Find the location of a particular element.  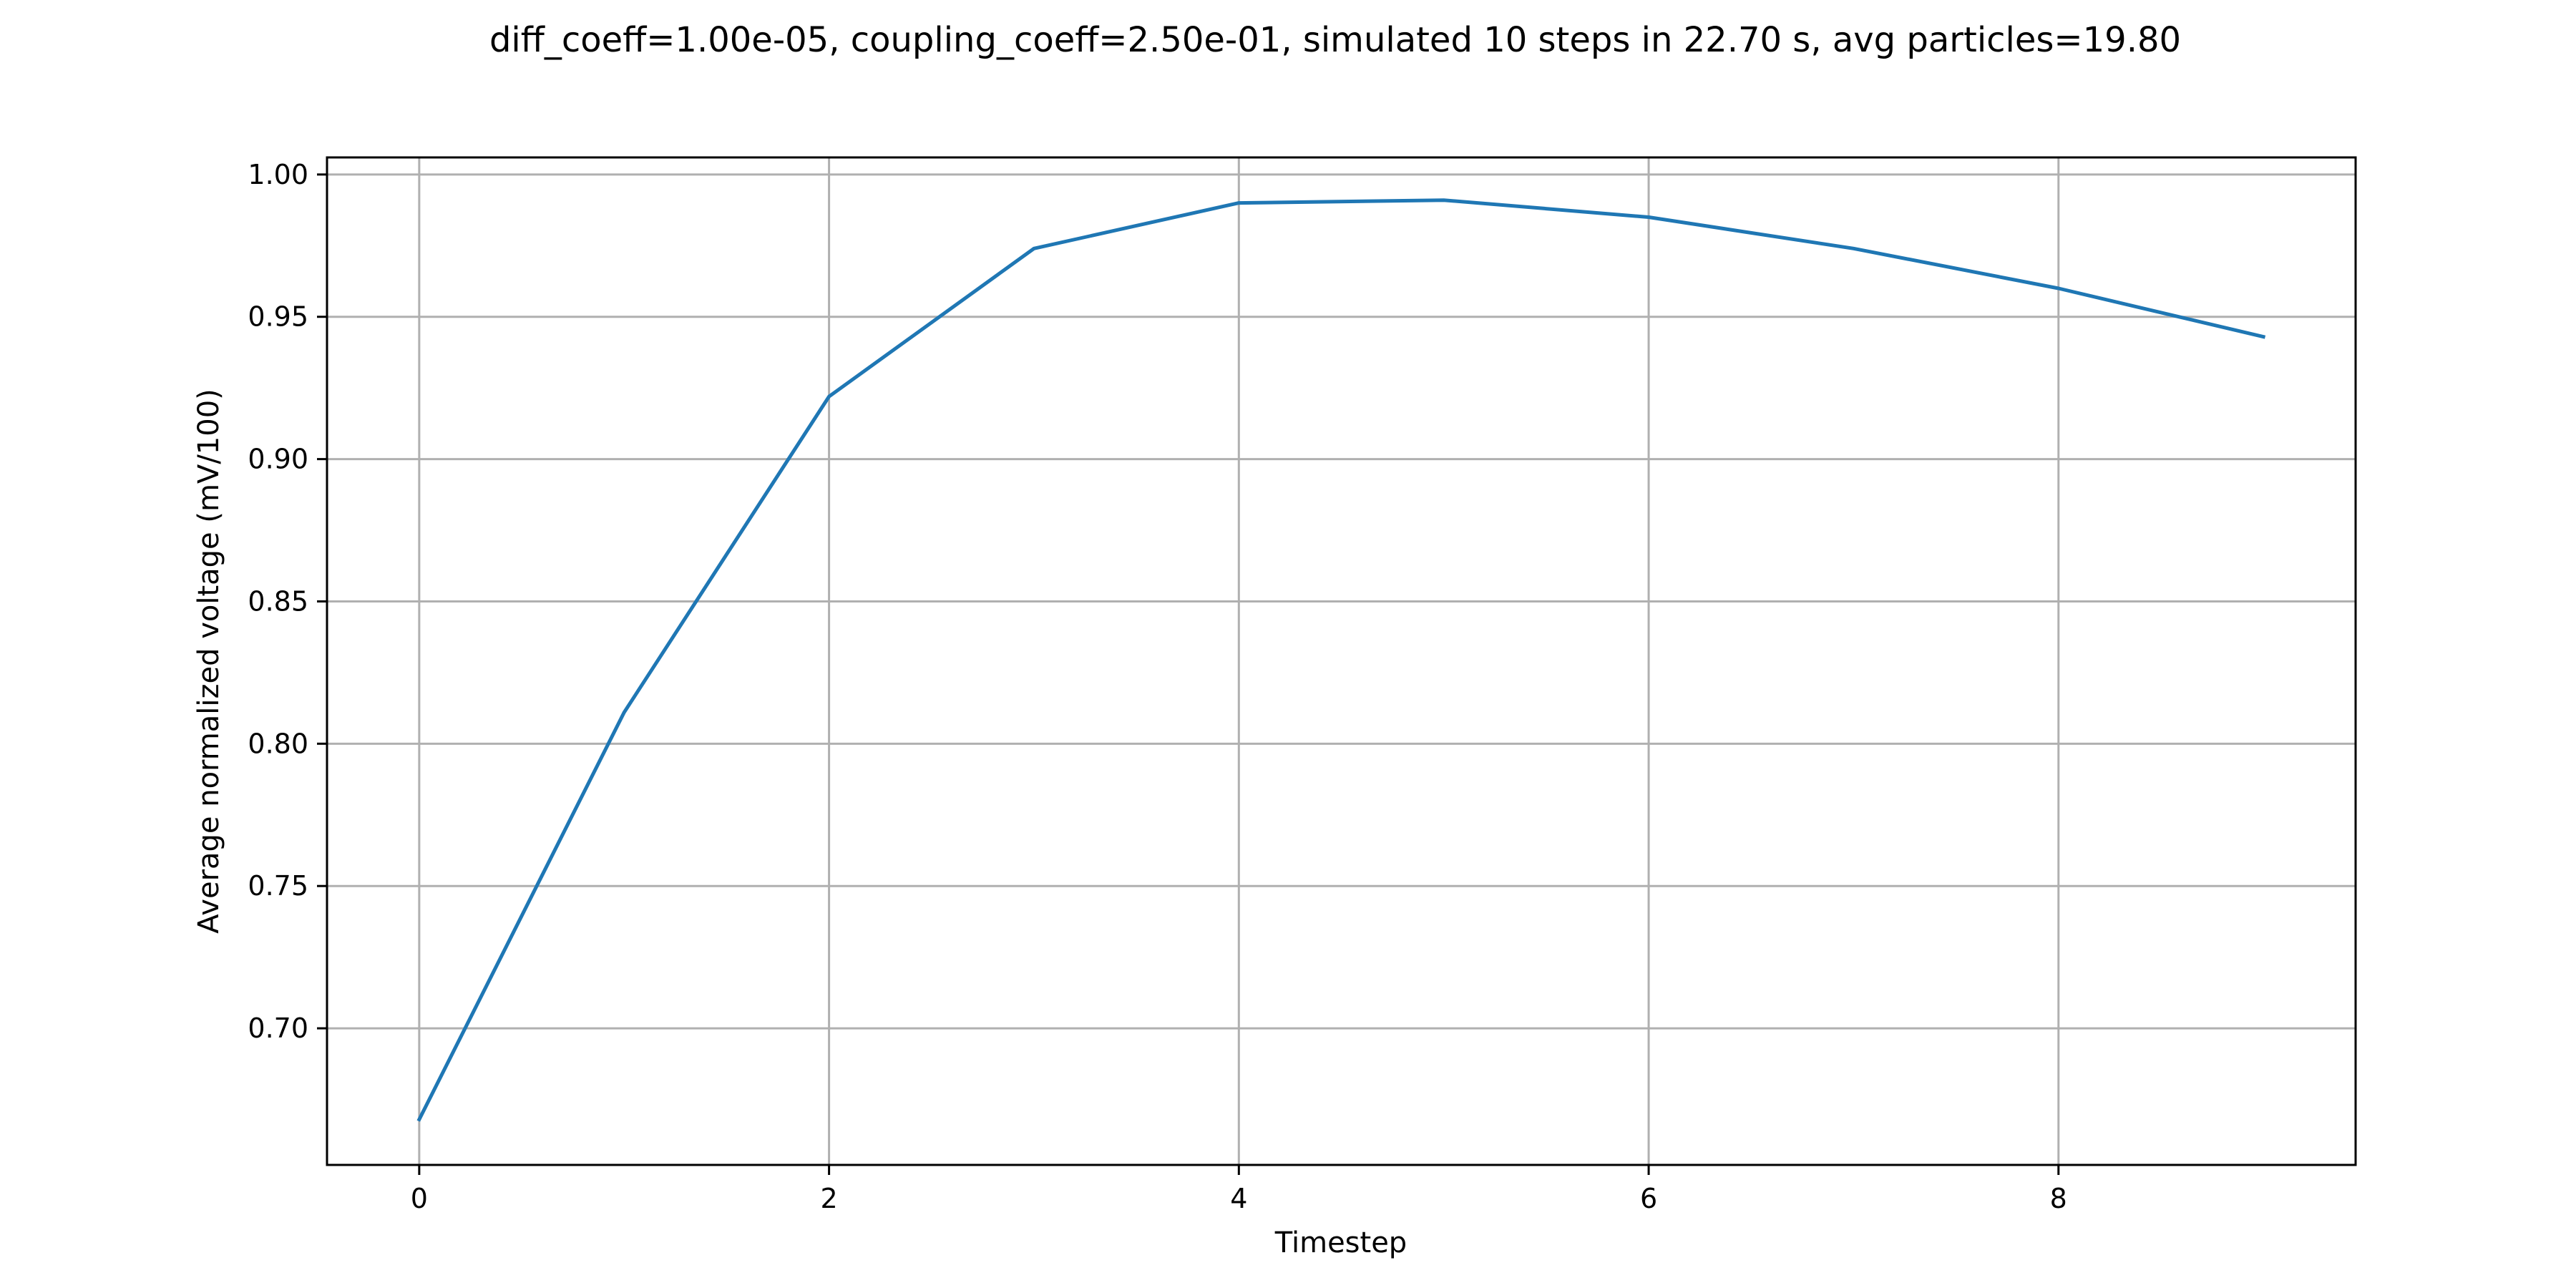

y-tick-label: 0.75 is located at coordinates (278, 886).